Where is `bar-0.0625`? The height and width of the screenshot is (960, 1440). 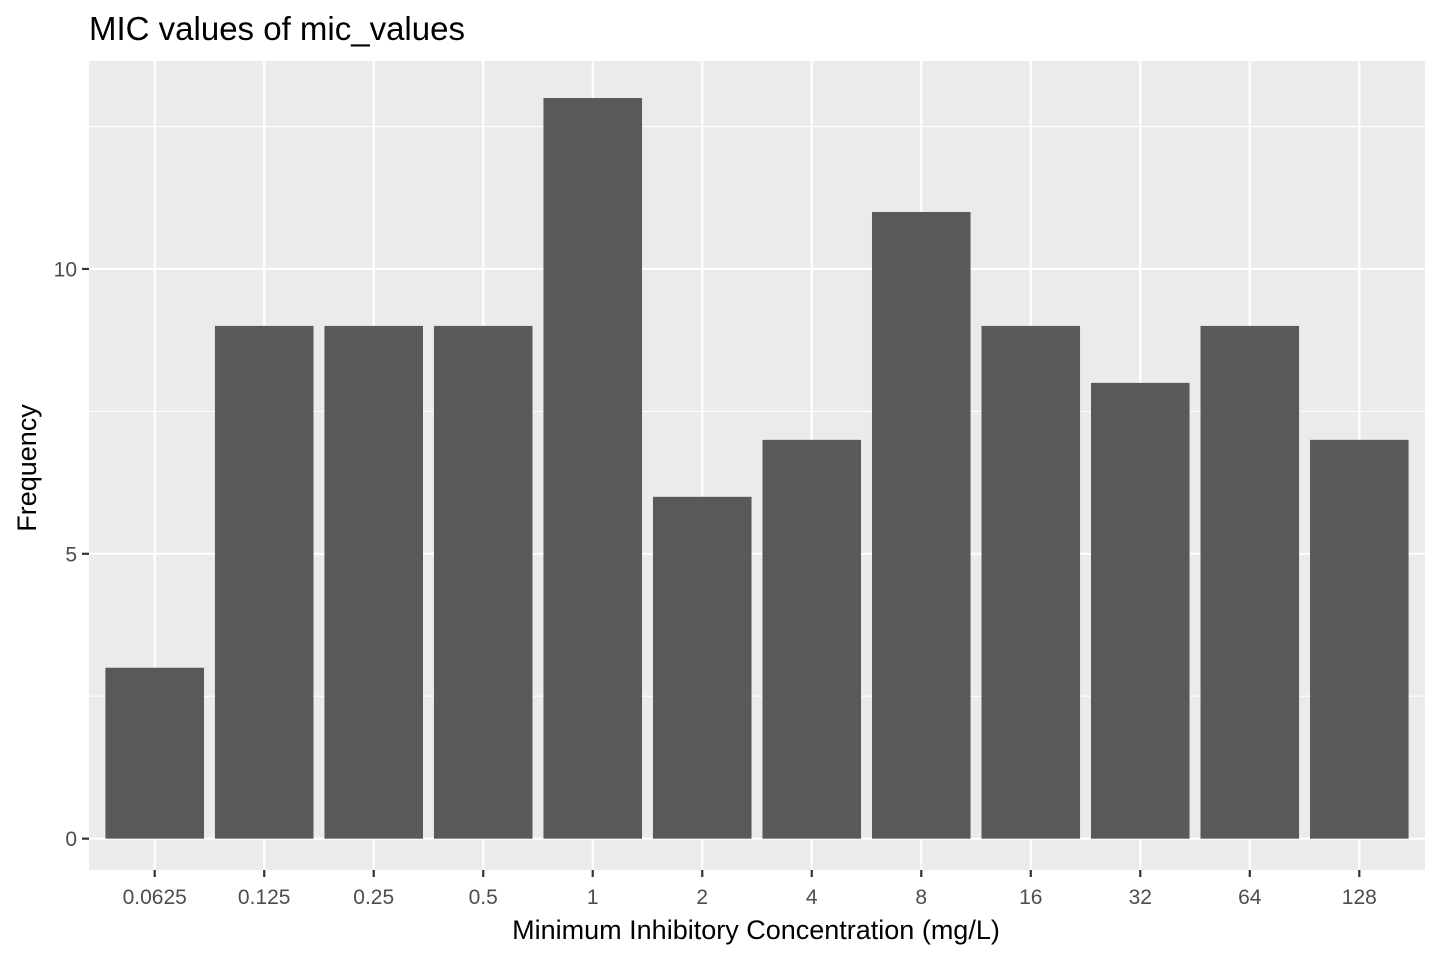 bar-0.0625 is located at coordinates (154, 753).